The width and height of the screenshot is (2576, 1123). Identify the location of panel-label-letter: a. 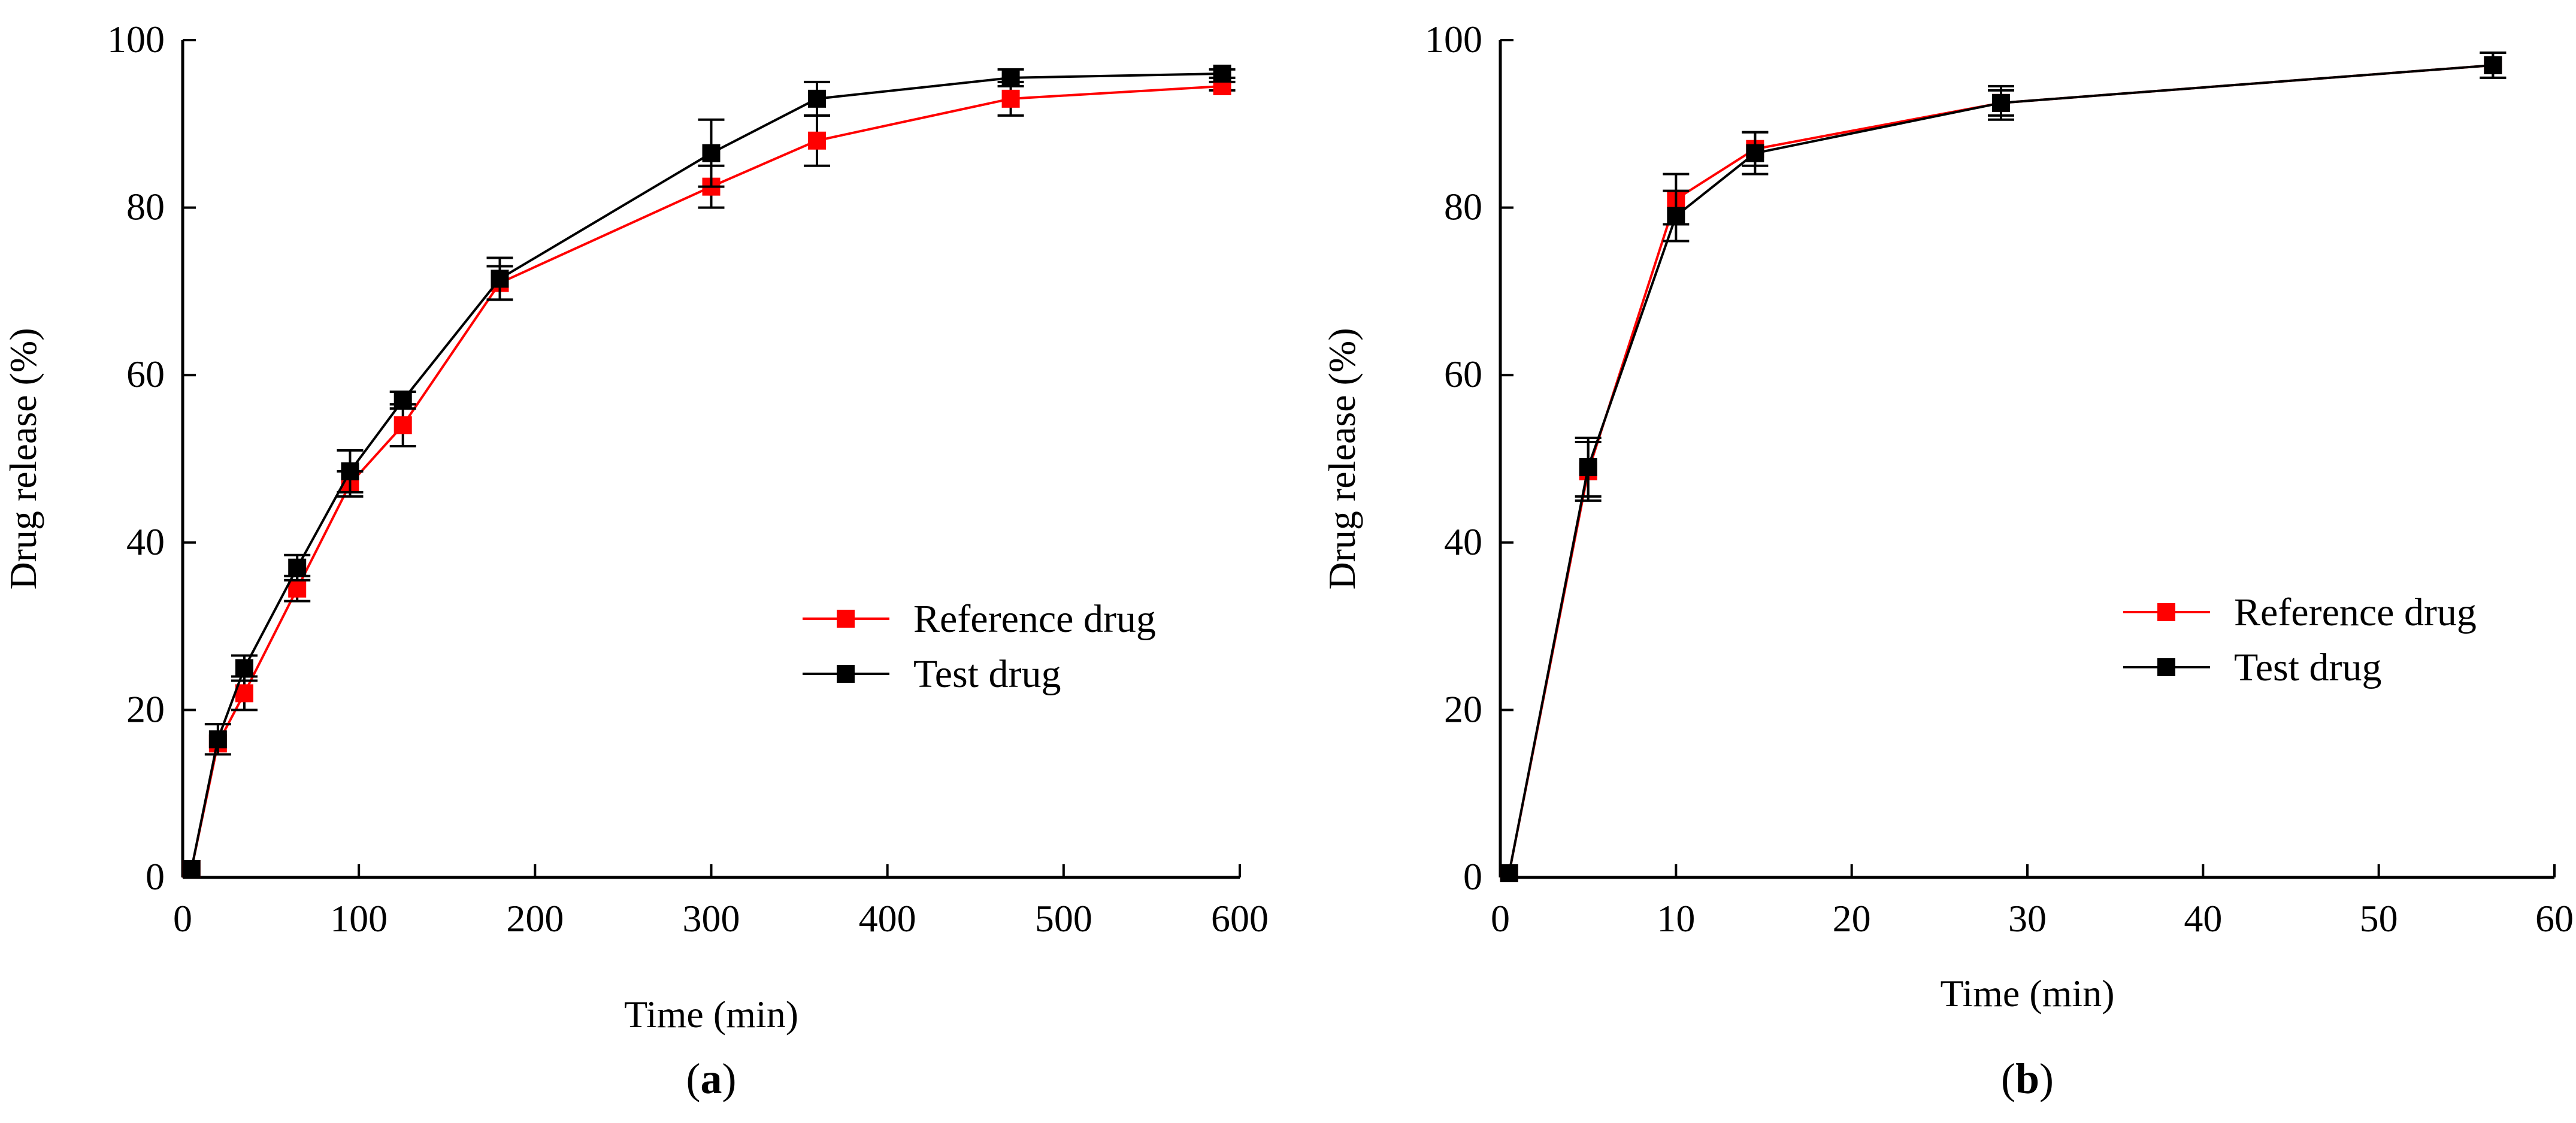
(711, 1079).